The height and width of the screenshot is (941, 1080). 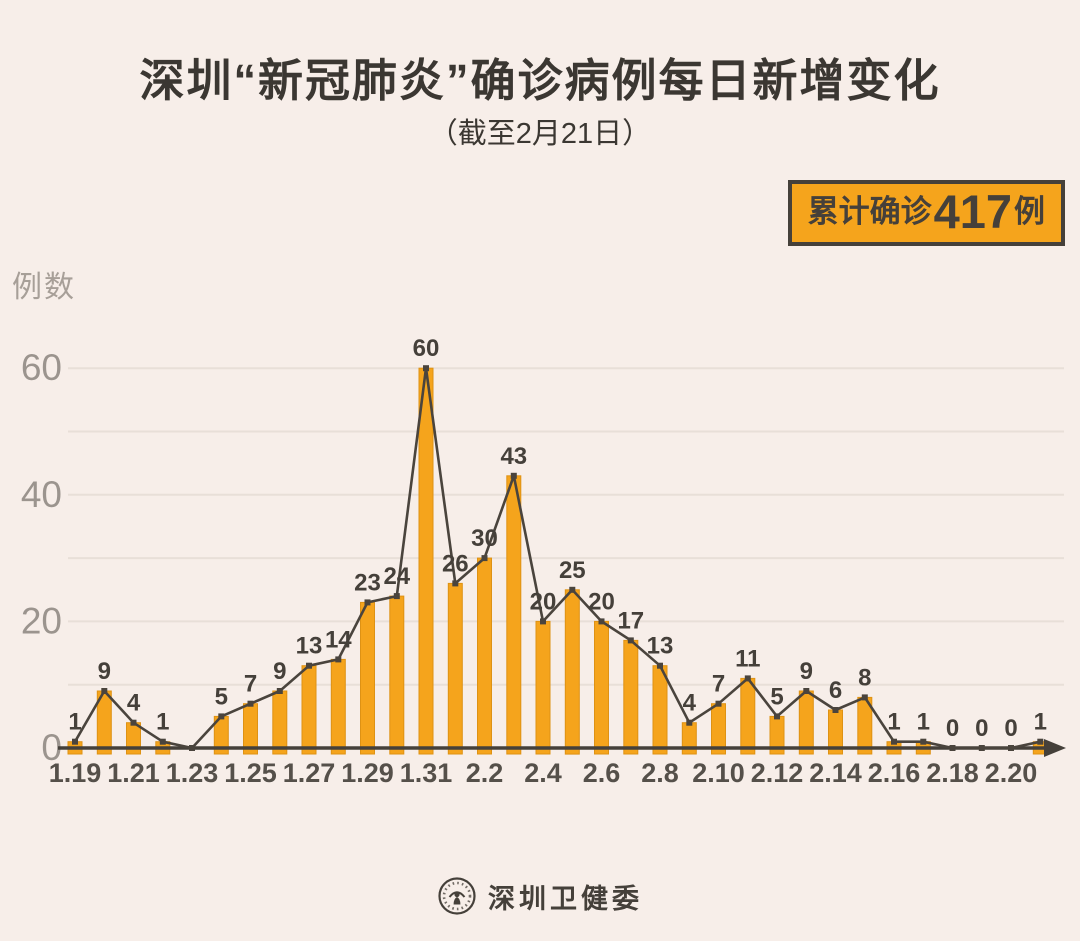 I want to click on badge-prefix-label: 累计确诊, so click(x=869, y=211).